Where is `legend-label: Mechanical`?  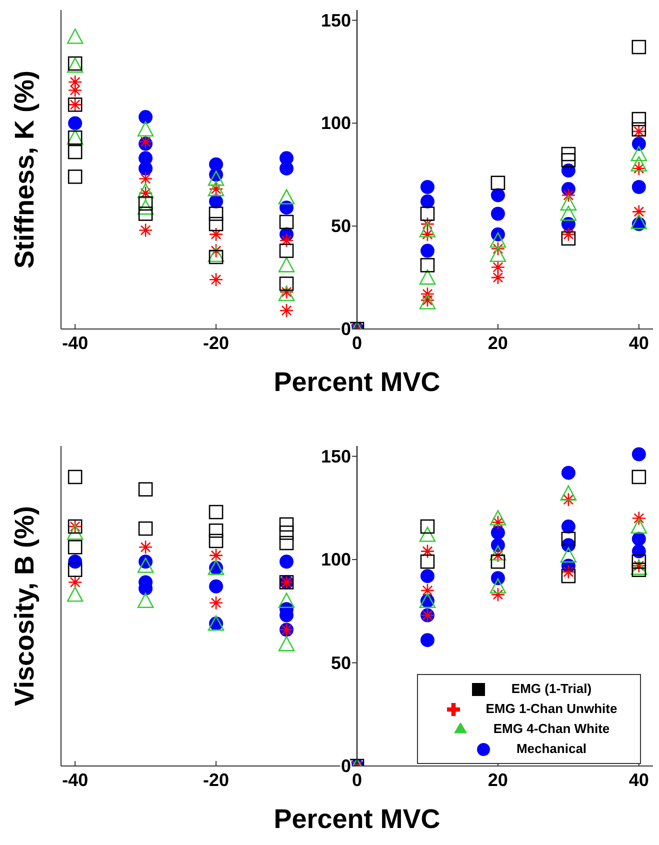
legend-label: Mechanical is located at coordinates (551, 748).